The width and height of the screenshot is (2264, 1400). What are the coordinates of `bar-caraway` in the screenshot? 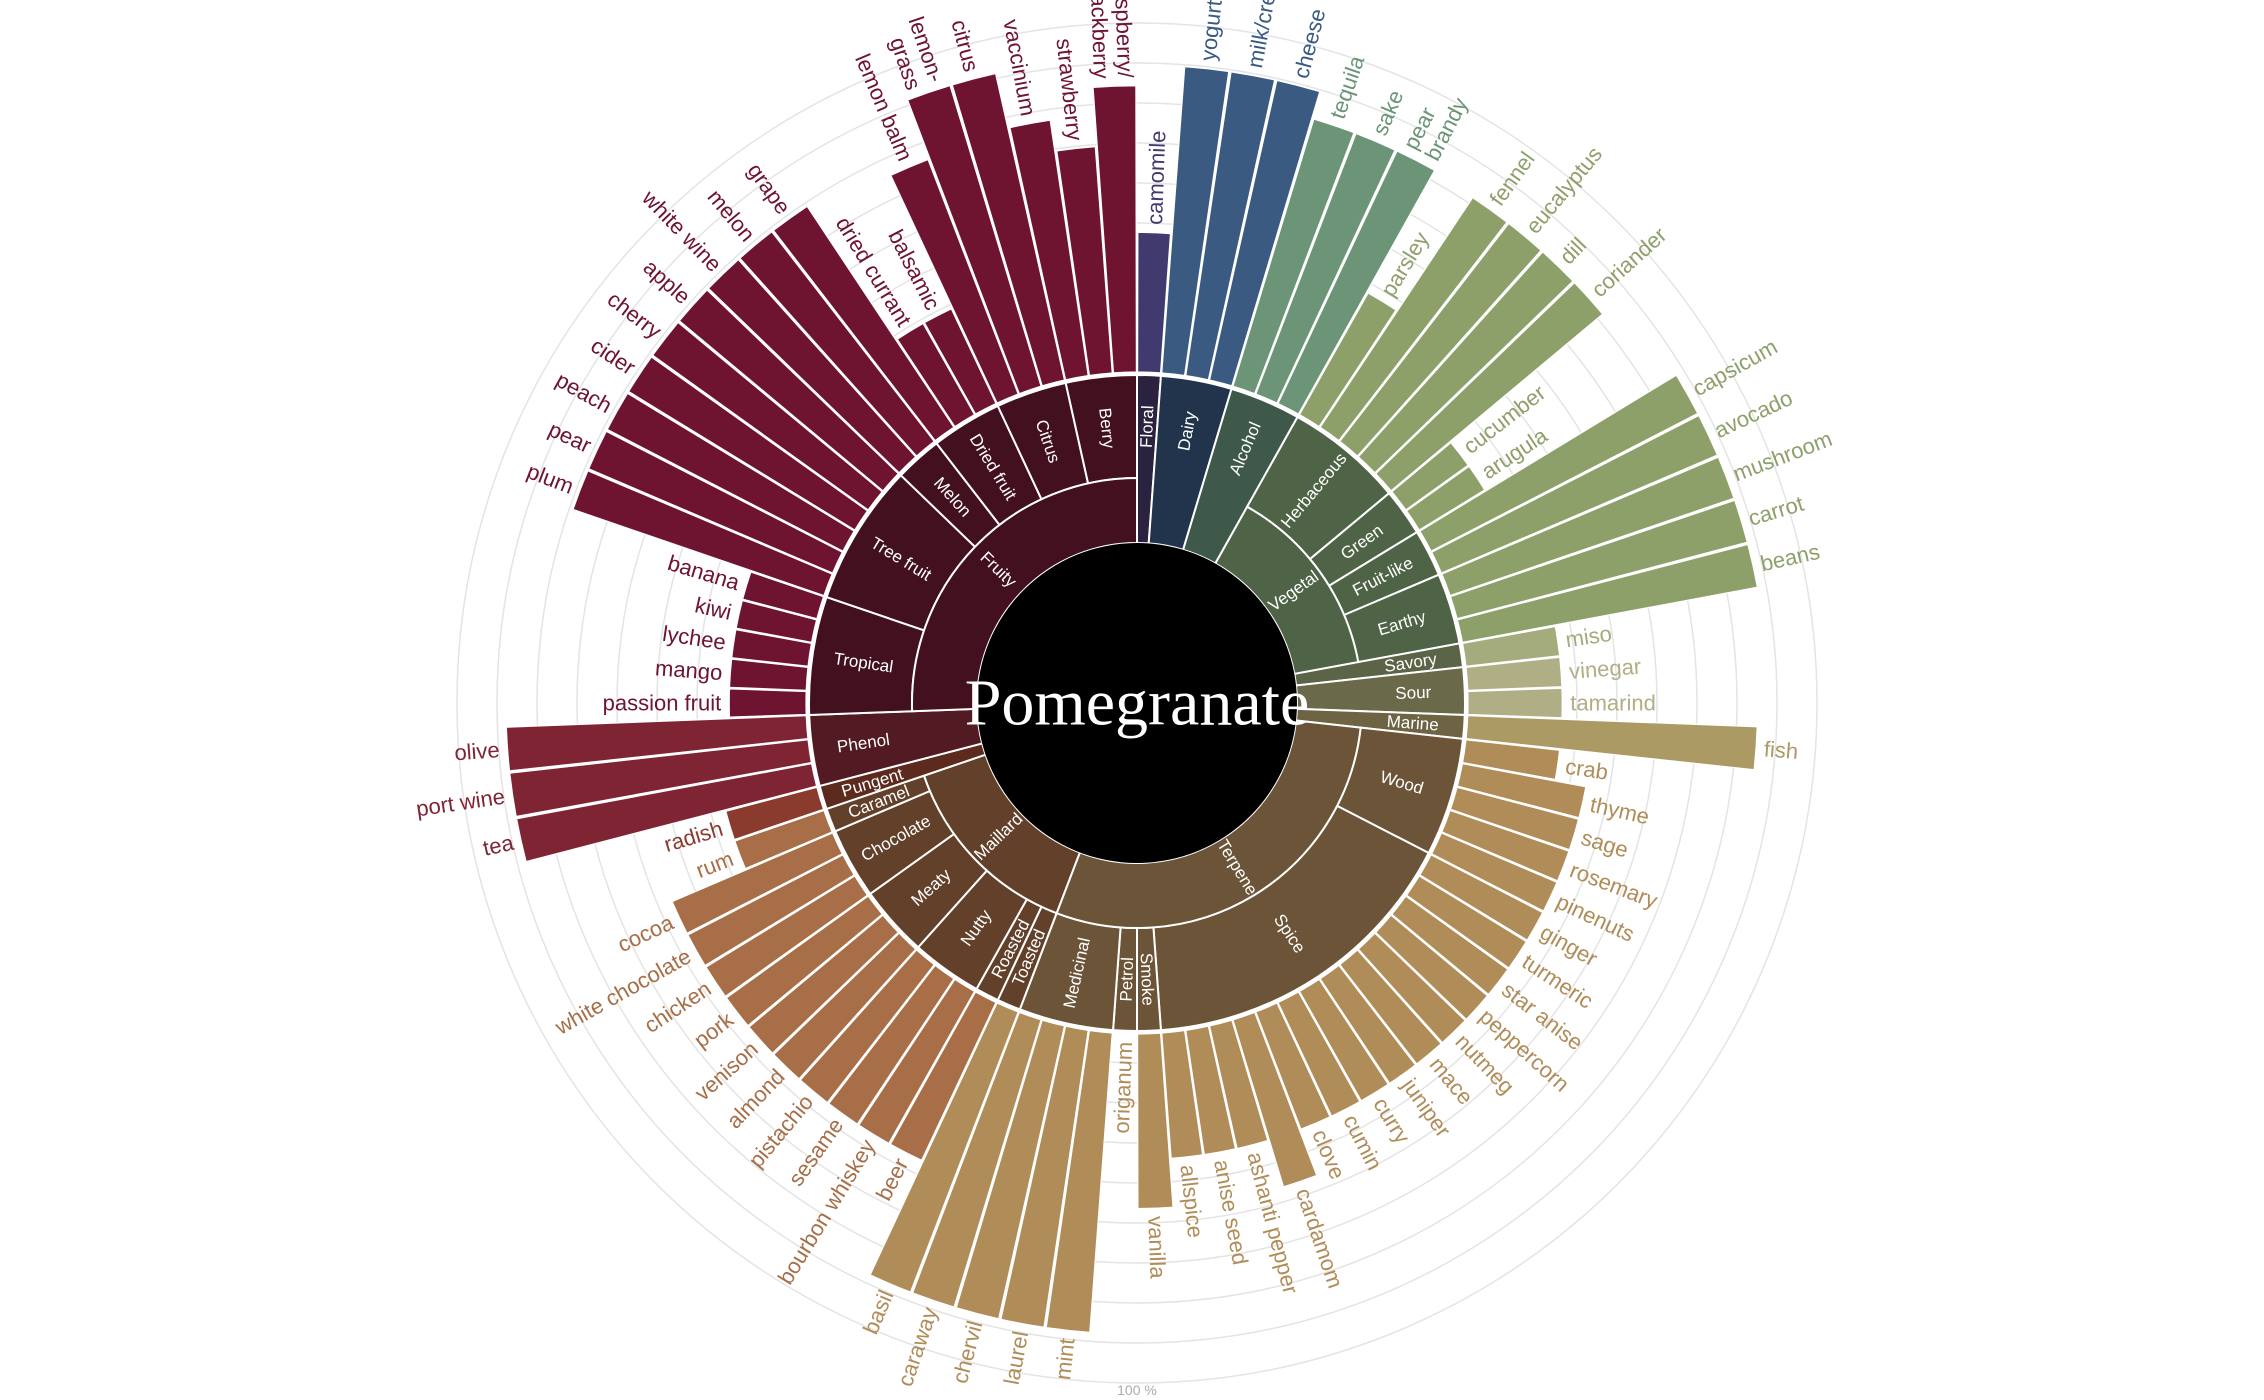 It's located at (976, 1159).